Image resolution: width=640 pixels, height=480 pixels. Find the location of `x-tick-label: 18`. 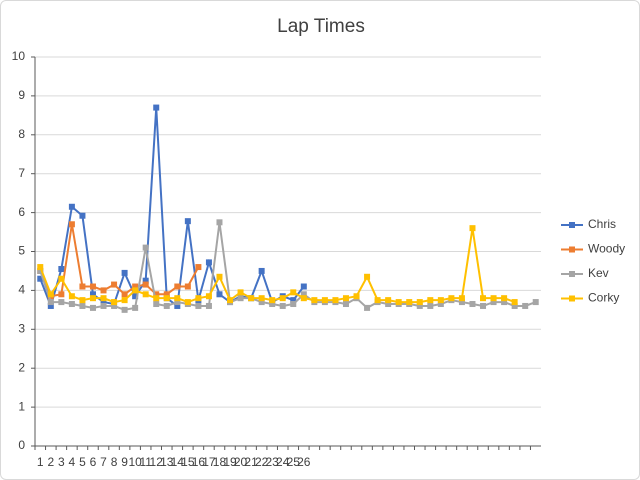

x-tick-label: 18 is located at coordinates (220, 462).